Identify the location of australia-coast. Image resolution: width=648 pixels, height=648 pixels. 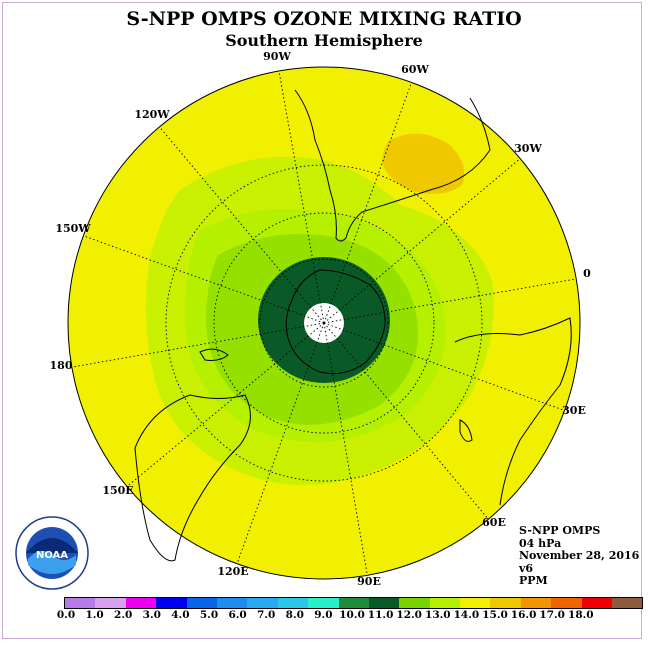
(192, 478).